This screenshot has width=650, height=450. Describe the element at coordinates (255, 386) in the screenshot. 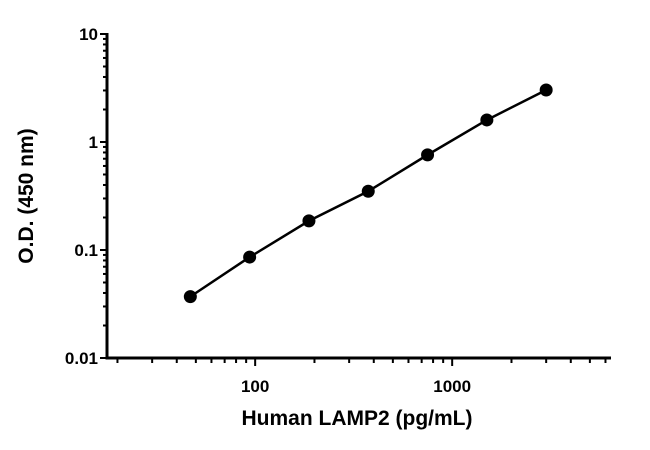

I see `x-tick-label: 100` at that location.